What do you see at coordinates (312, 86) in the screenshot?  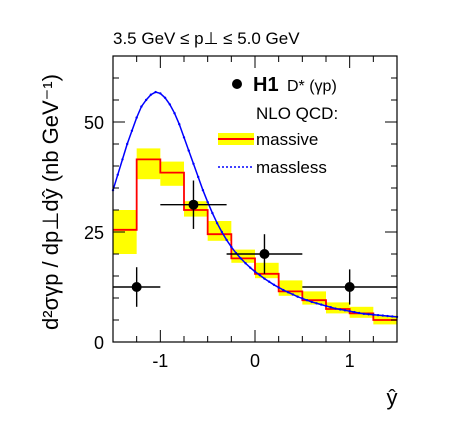 I see `legend-measurement-label: D* (γp)` at bounding box center [312, 86].